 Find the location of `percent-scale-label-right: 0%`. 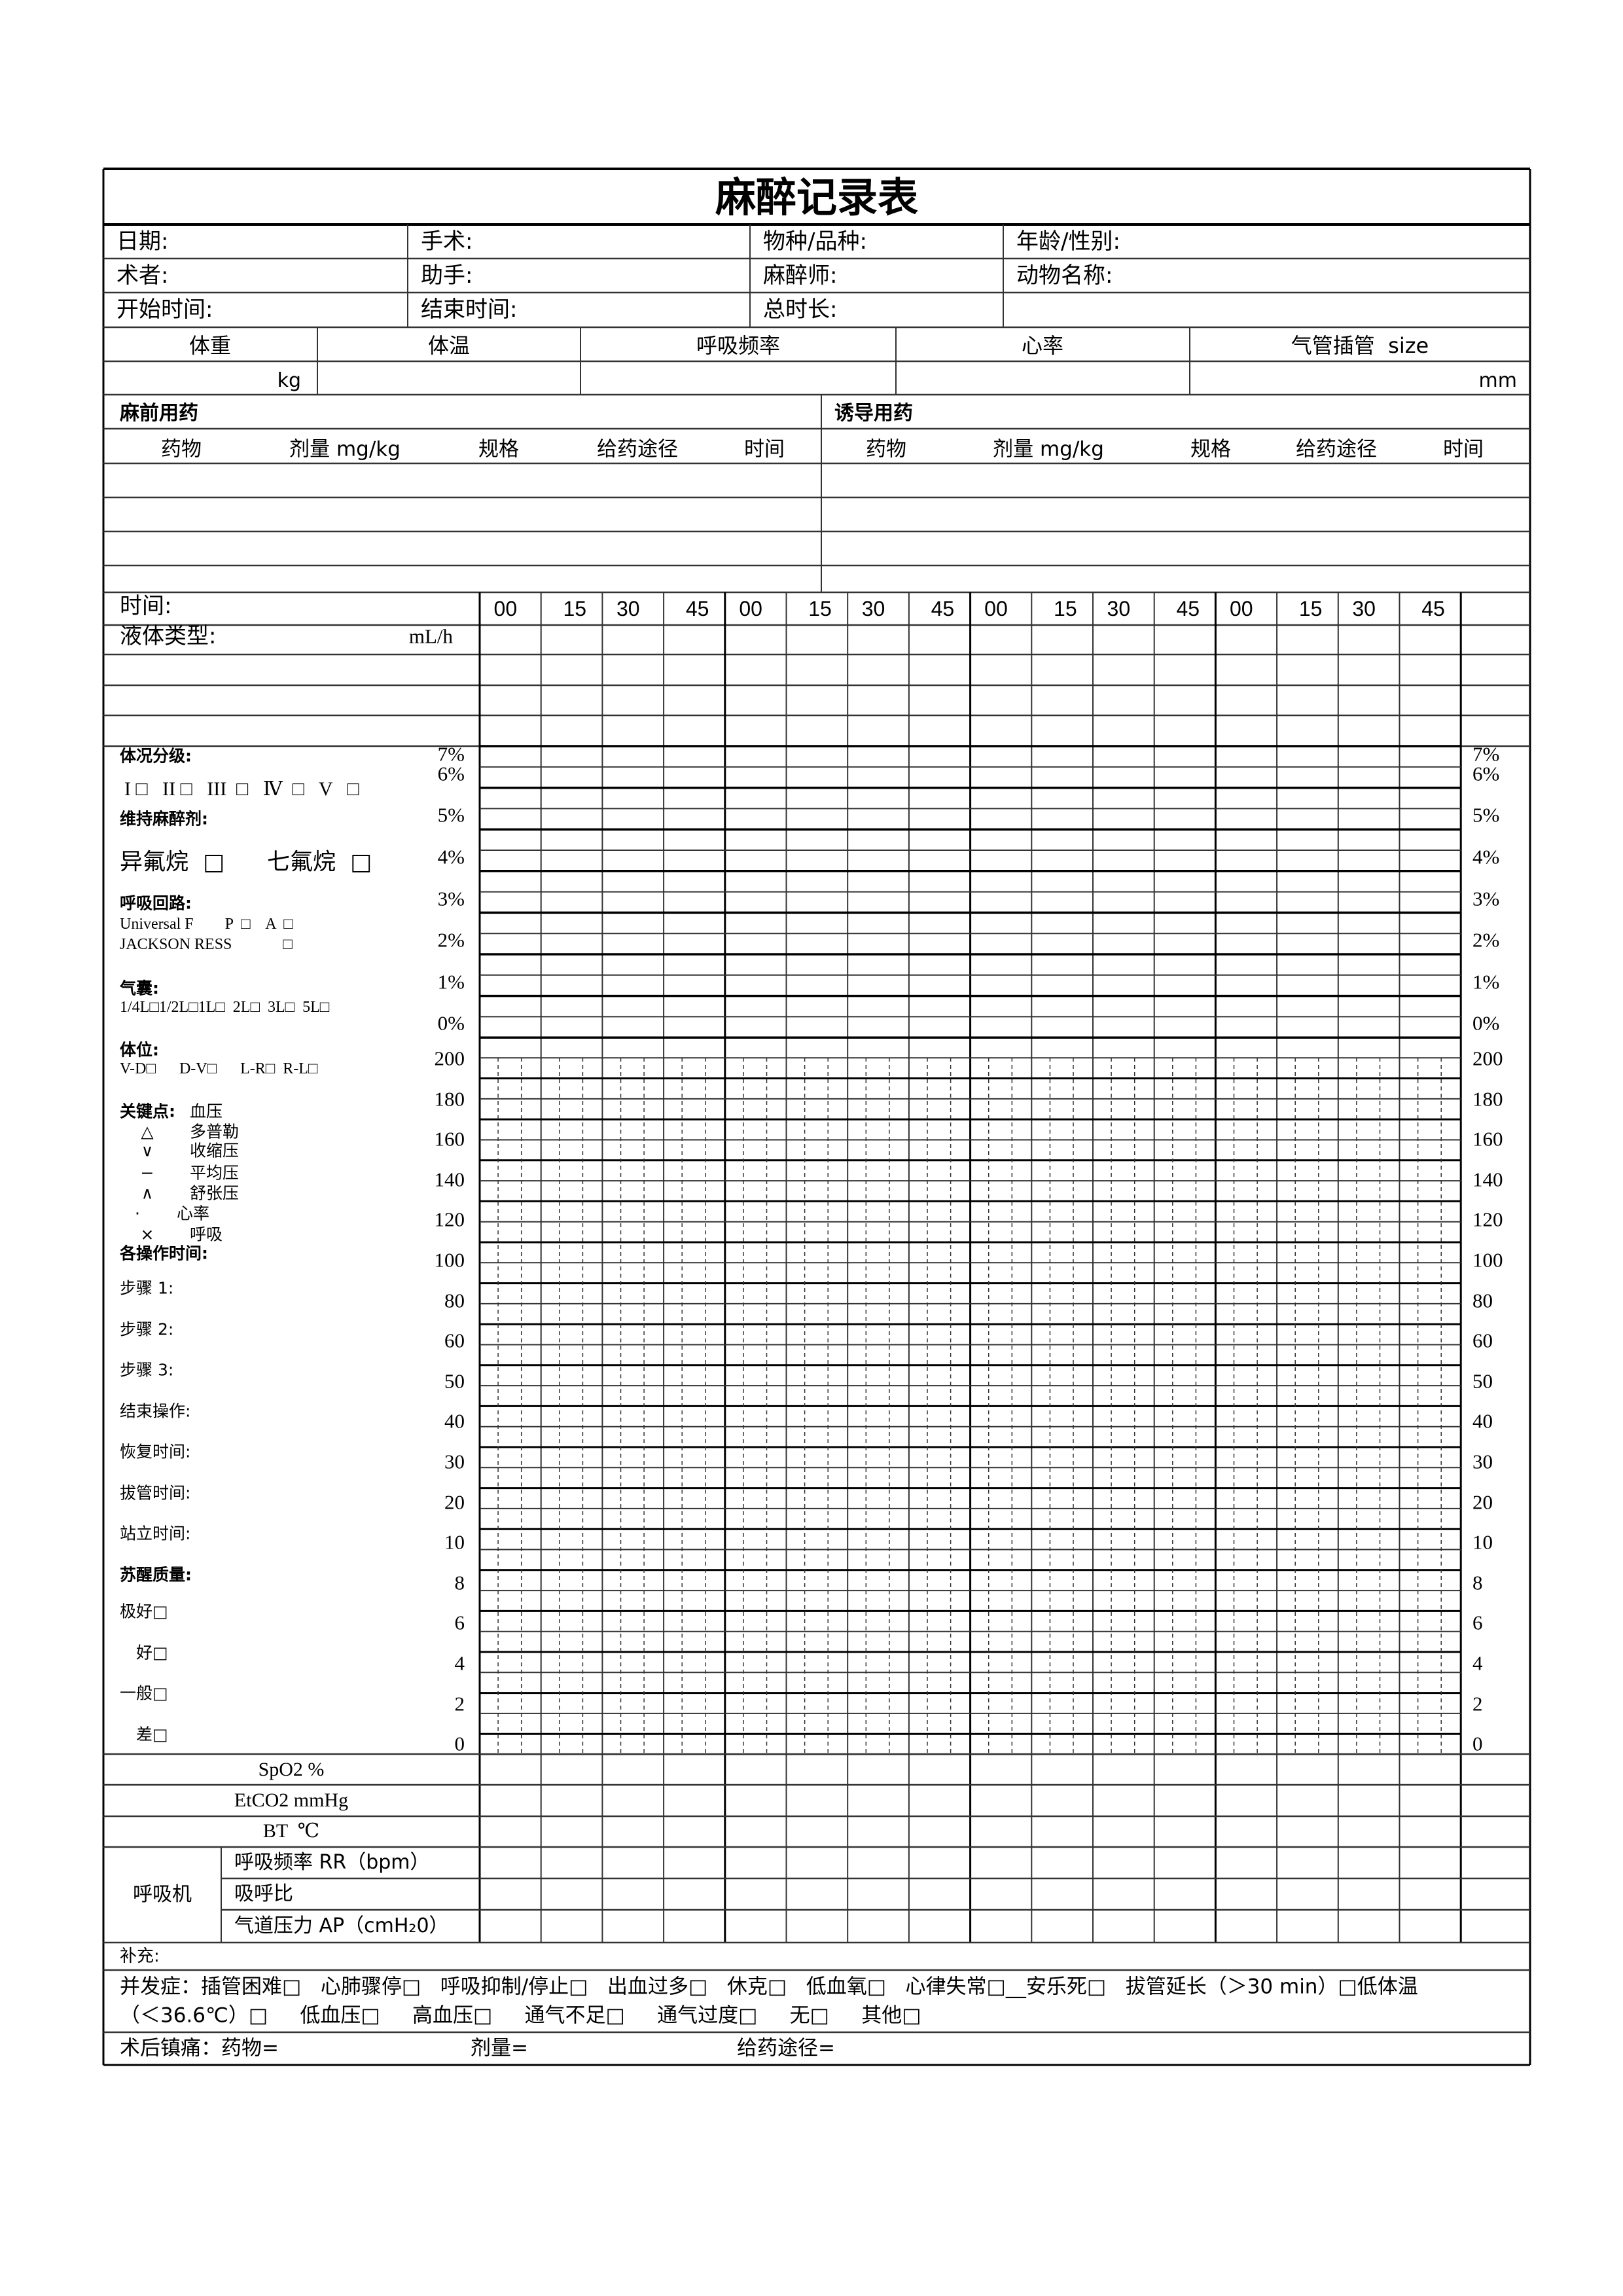

percent-scale-label-right: 0% is located at coordinates (1486, 1023).